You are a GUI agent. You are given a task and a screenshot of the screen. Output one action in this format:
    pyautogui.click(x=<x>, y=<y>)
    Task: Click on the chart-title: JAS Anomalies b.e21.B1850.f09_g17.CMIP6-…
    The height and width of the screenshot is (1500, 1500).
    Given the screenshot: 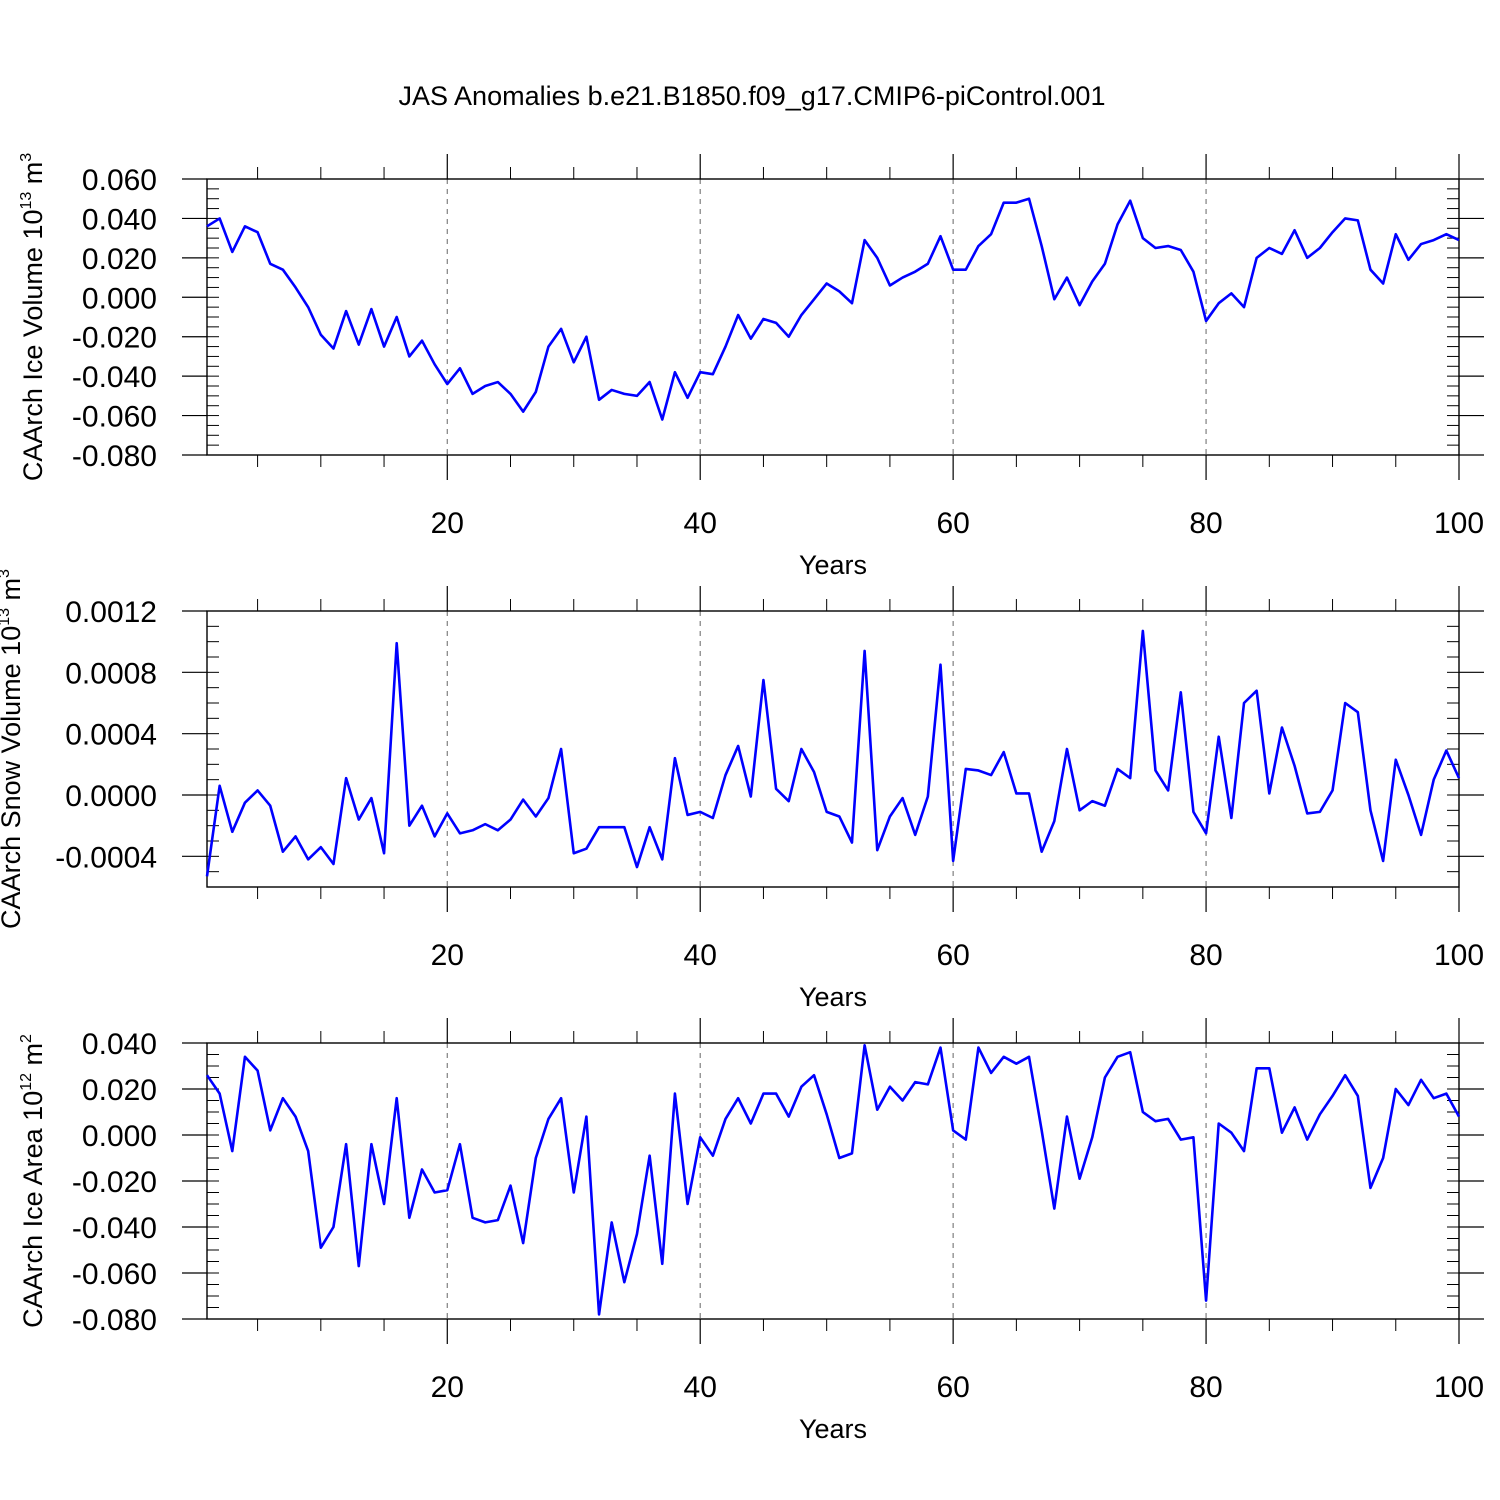 What is the action you would take?
    pyautogui.click(x=752, y=96)
    